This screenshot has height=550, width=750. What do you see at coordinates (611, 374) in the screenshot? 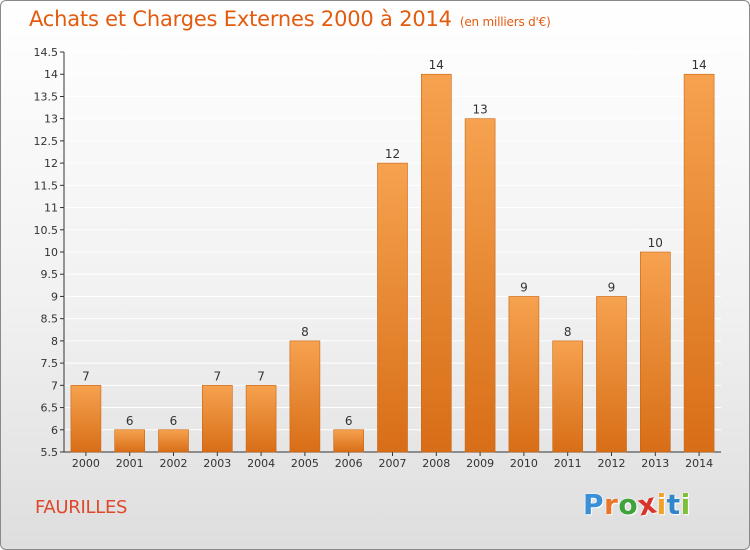
I see `bar-2012` at bounding box center [611, 374].